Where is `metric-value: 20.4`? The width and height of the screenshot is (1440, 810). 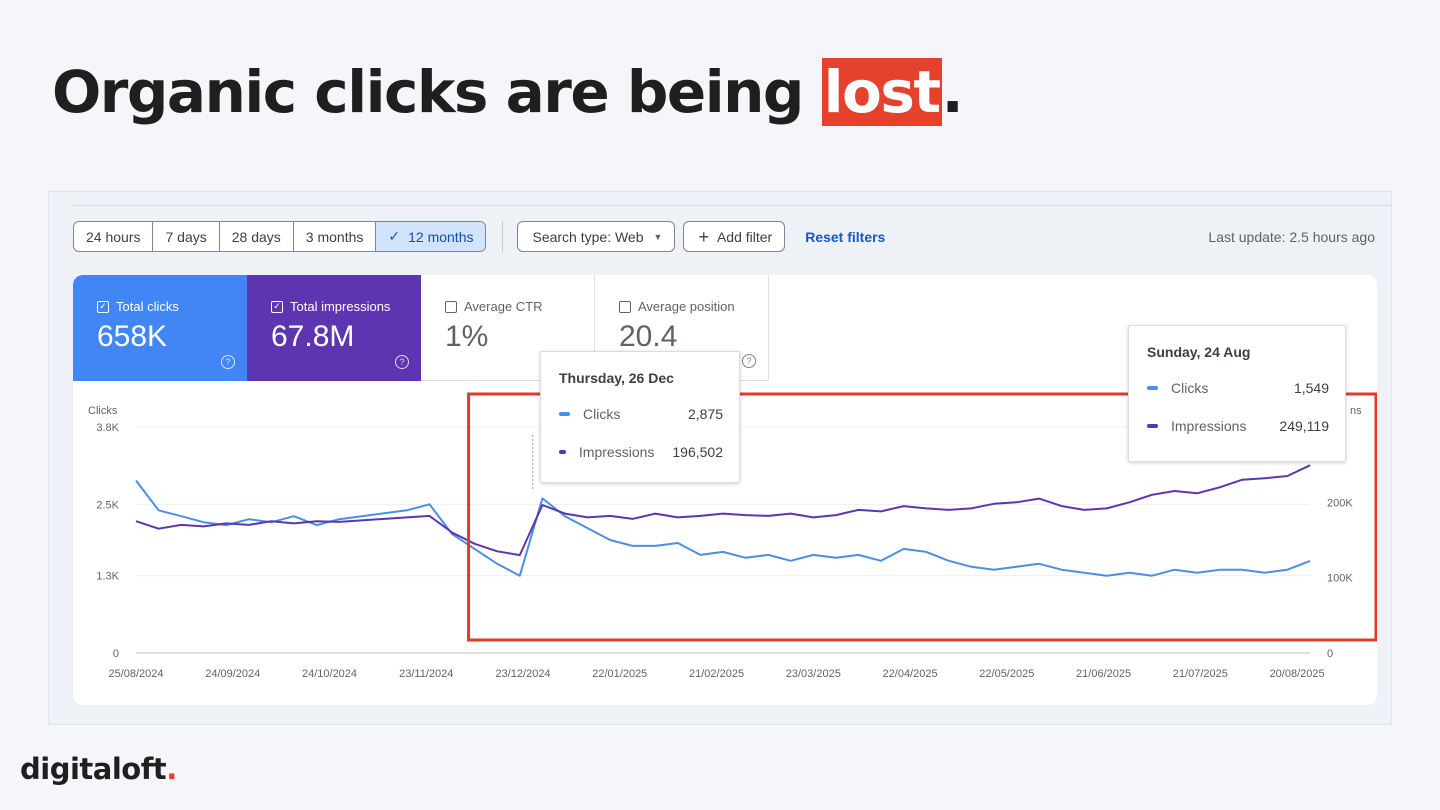
metric-value: 20.4 is located at coordinates (648, 336).